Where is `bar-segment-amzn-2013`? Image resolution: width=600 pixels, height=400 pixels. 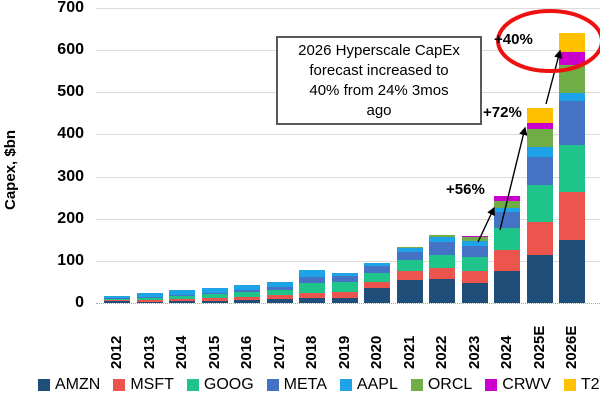 bar-segment-amzn-2013 is located at coordinates (149, 302).